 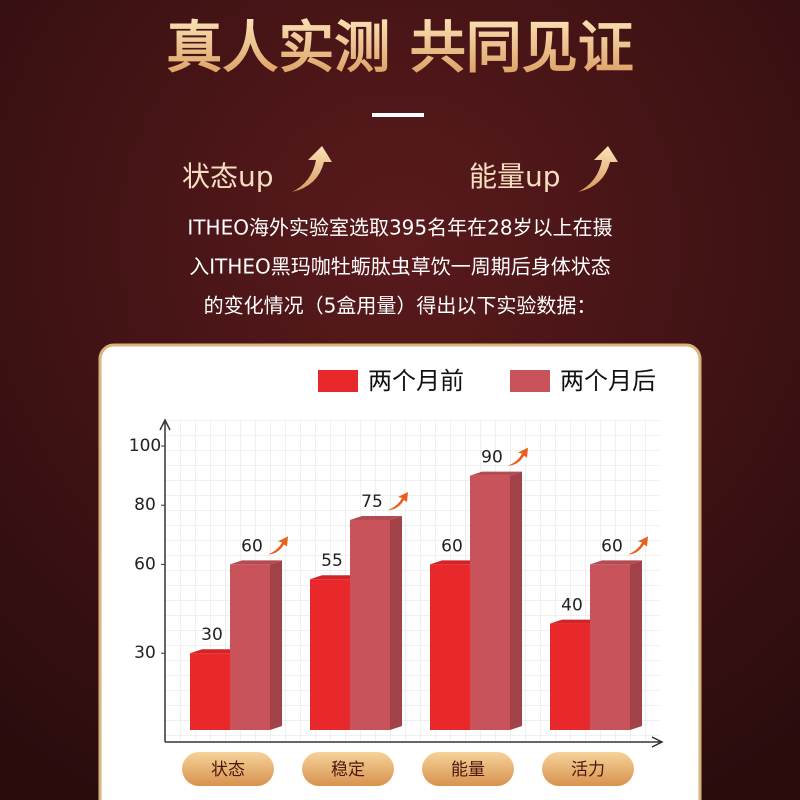 What do you see at coordinates (212, 635) in the screenshot?
I see `value-label: 30` at bounding box center [212, 635].